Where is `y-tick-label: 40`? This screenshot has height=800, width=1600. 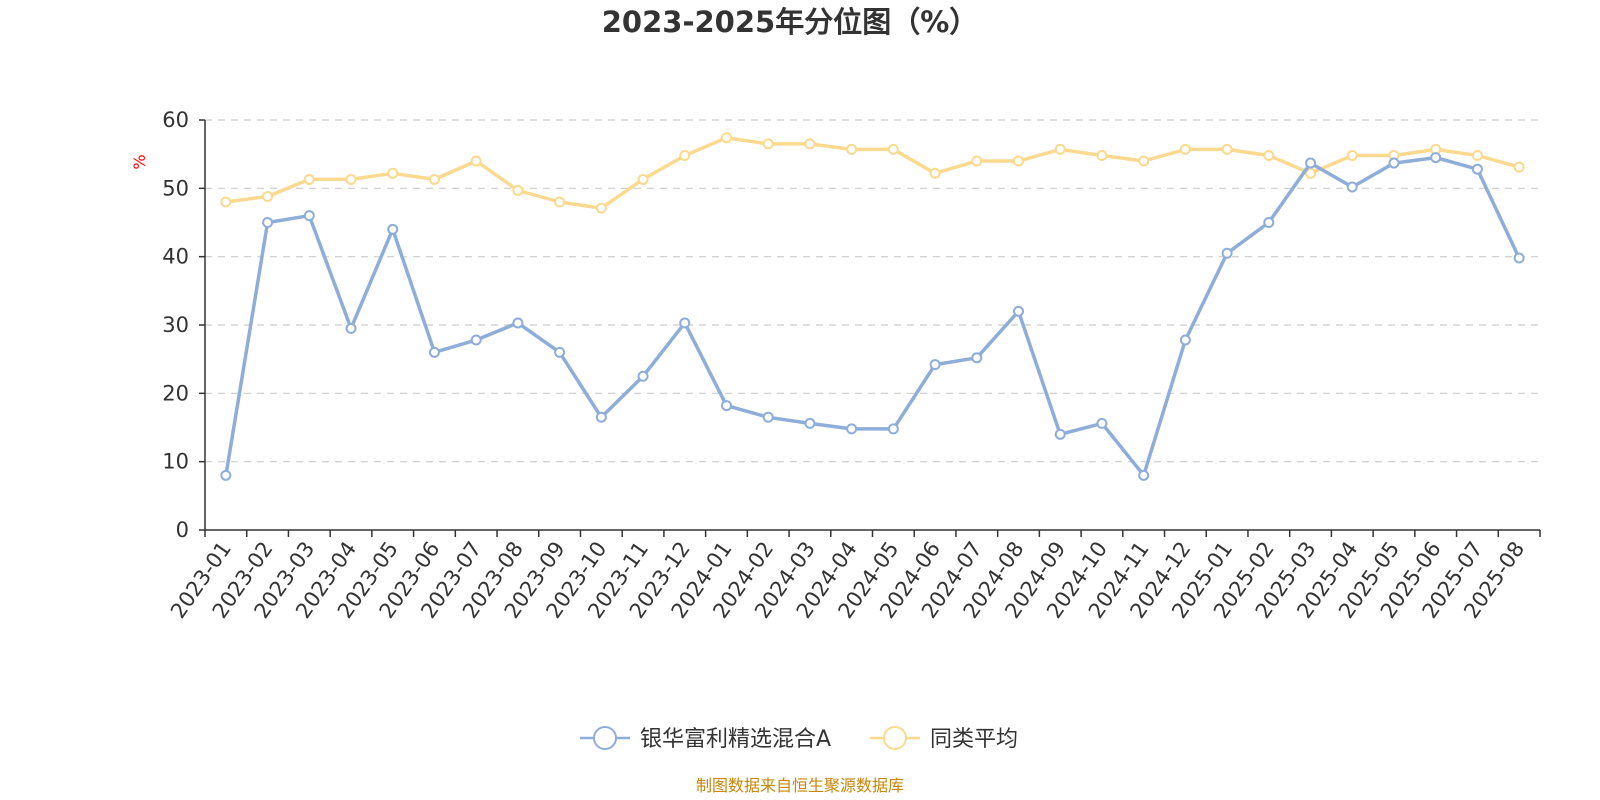
y-tick-label: 40 is located at coordinates (175, 257).